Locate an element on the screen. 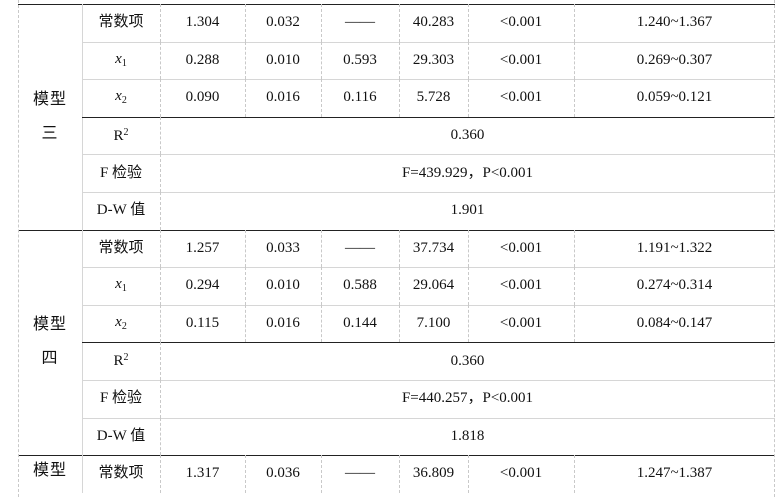 This screenshot has height=503, width=775. conf-interval-text: 1.191~1.322 is located at coordinates (674, 247).